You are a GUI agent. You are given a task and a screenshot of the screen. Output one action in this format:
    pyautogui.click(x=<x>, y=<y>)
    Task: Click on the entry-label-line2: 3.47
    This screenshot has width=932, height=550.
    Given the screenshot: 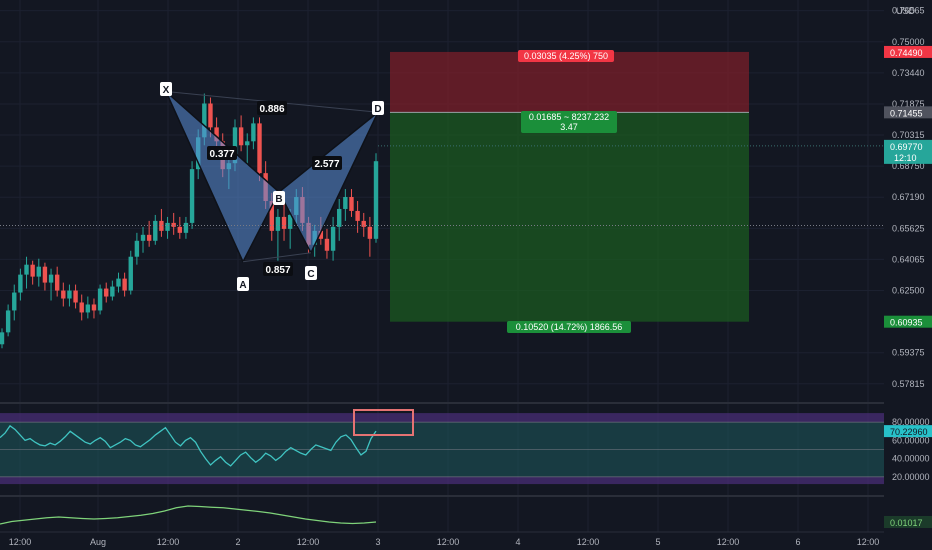 What is the action you would take?
    pyautogui.click(x=569, y=127)
    